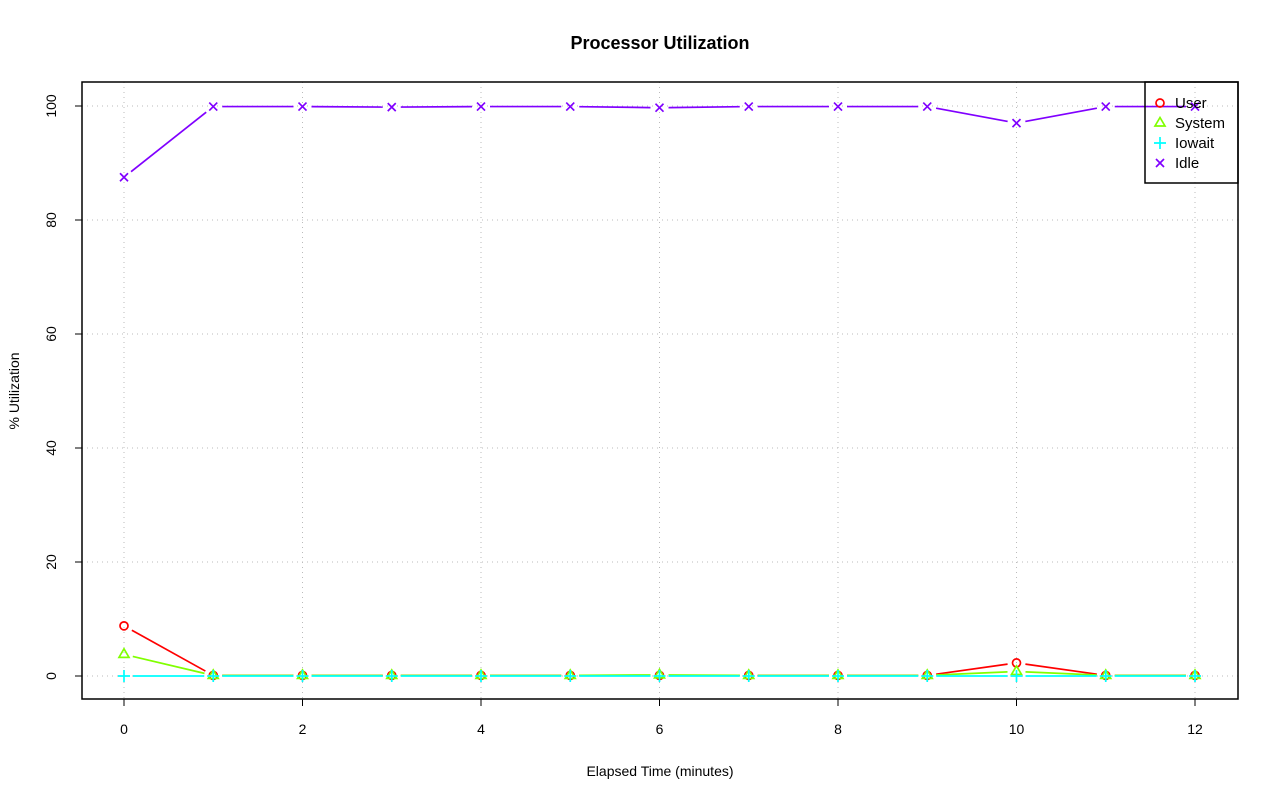  What do you see at coordinates (124, 625) in the screenshot?
I see `data-point-user` at bounding box center [124, 625].